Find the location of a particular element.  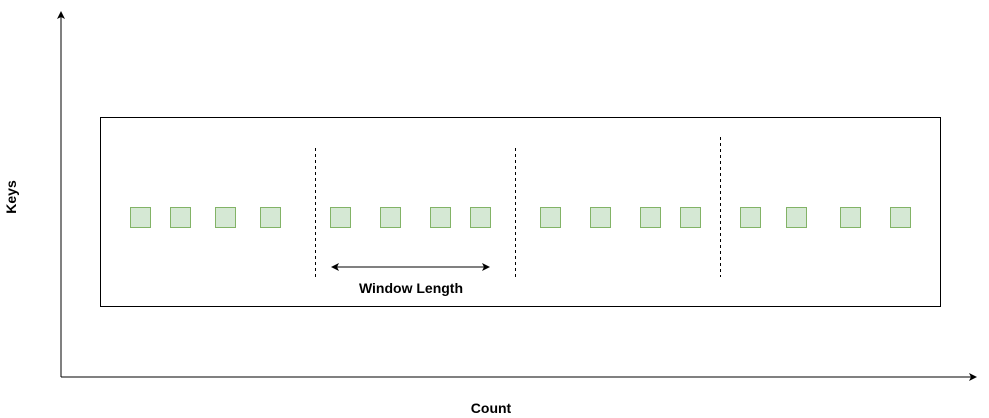

window-length-label: Window Length is located at coordinates (411, 288).